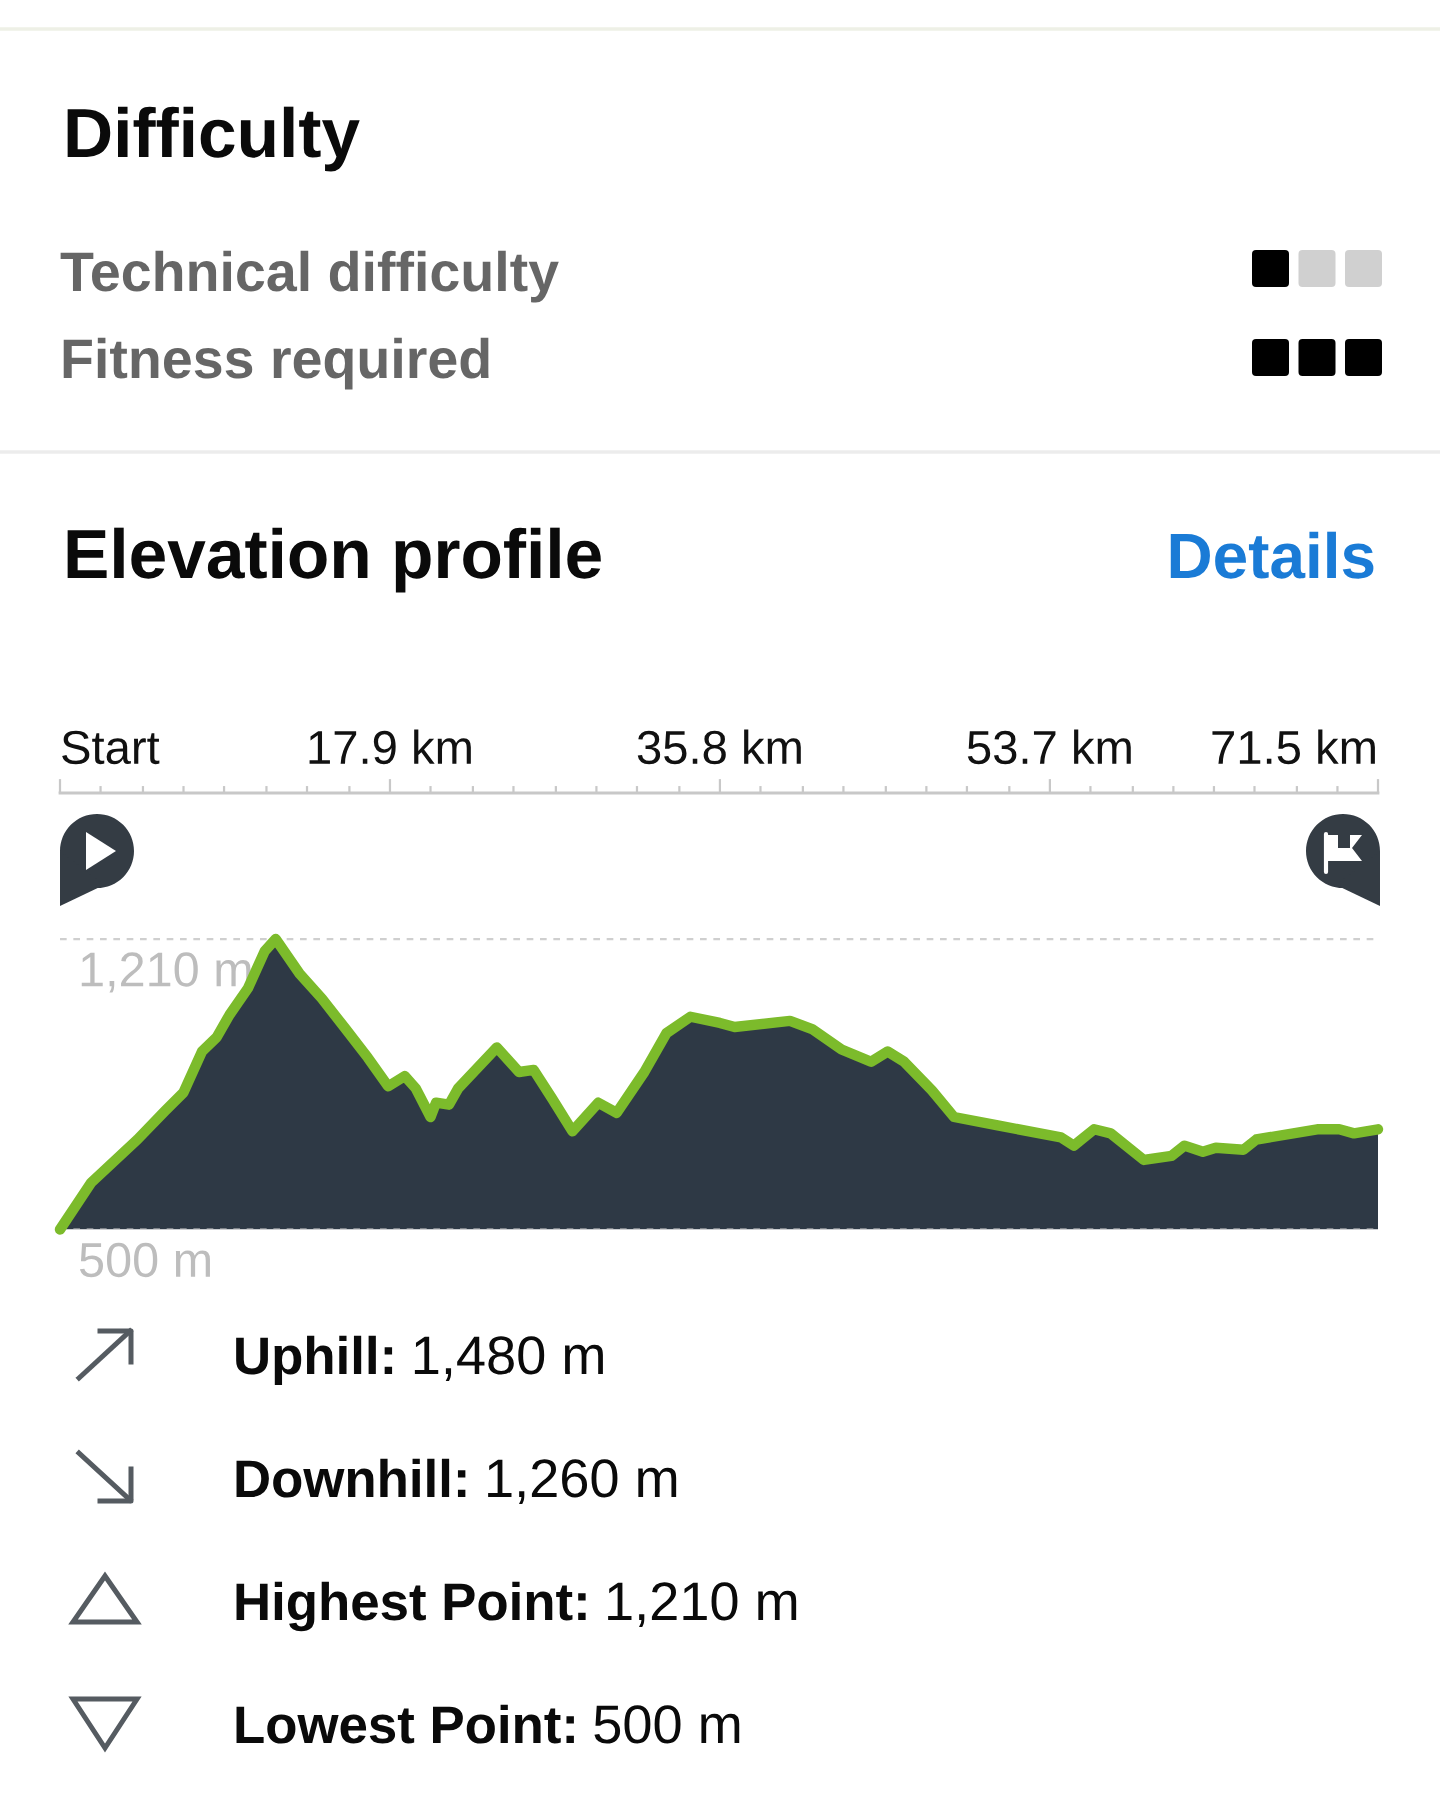 Image resolution: width=1440 pixels, height=1800 pixels. What do you see at coordinates (390, 747) in the screenshot?
I see `x-tick-label: 17.9 km` at bounding box center [390, 747].